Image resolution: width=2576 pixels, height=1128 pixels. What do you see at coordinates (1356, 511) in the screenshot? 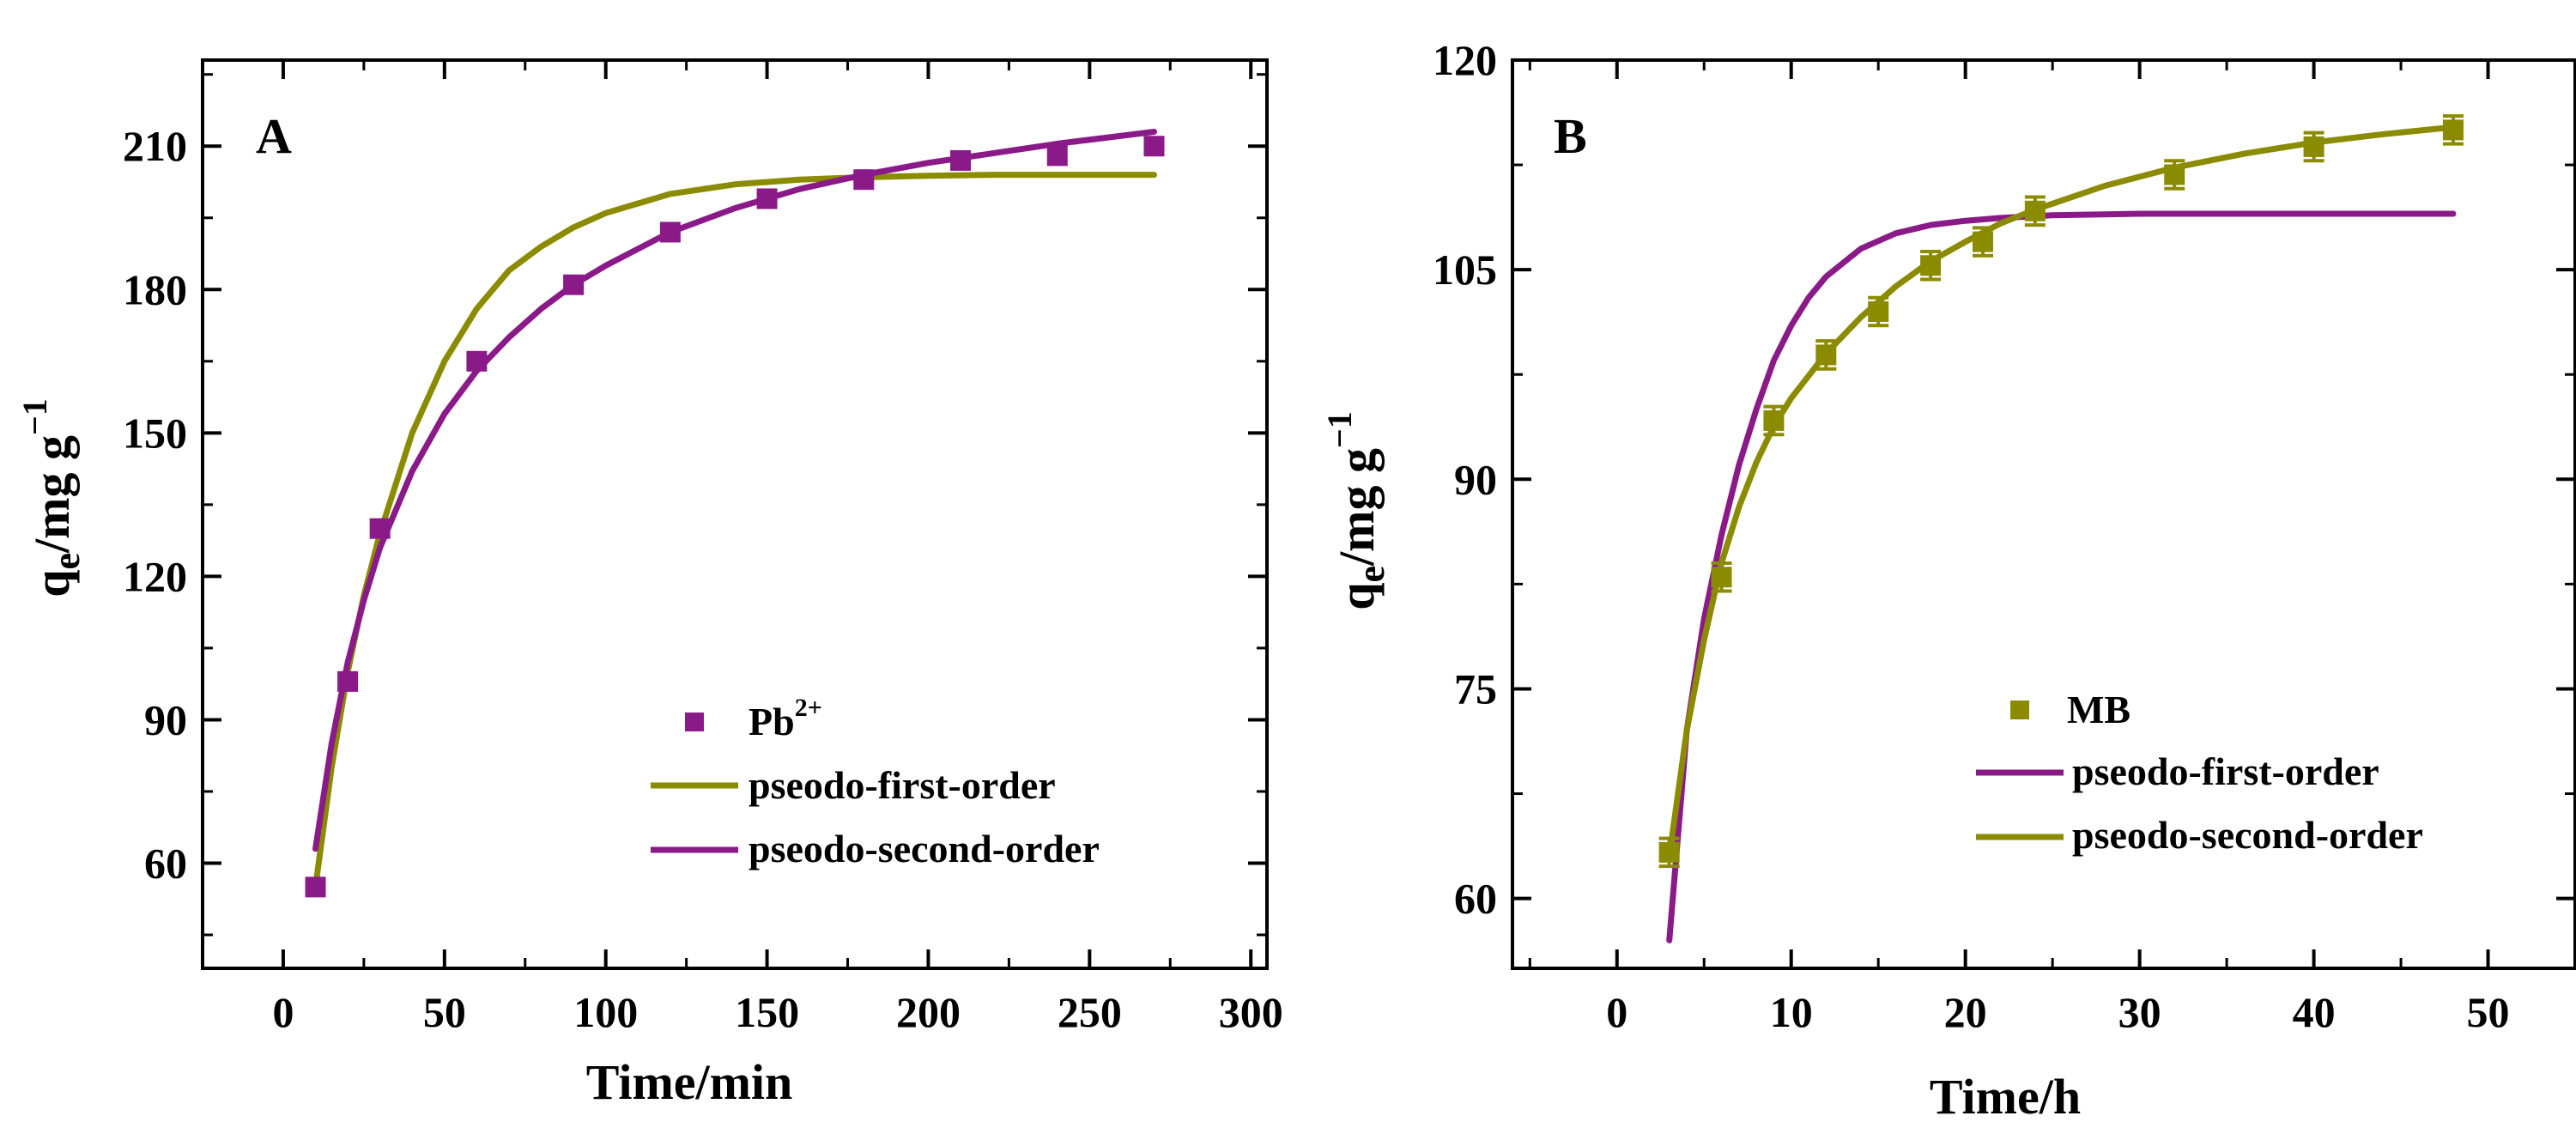
I see `y-axis-title-b: qe/mg g−1` at bounding box center [1356, 511].